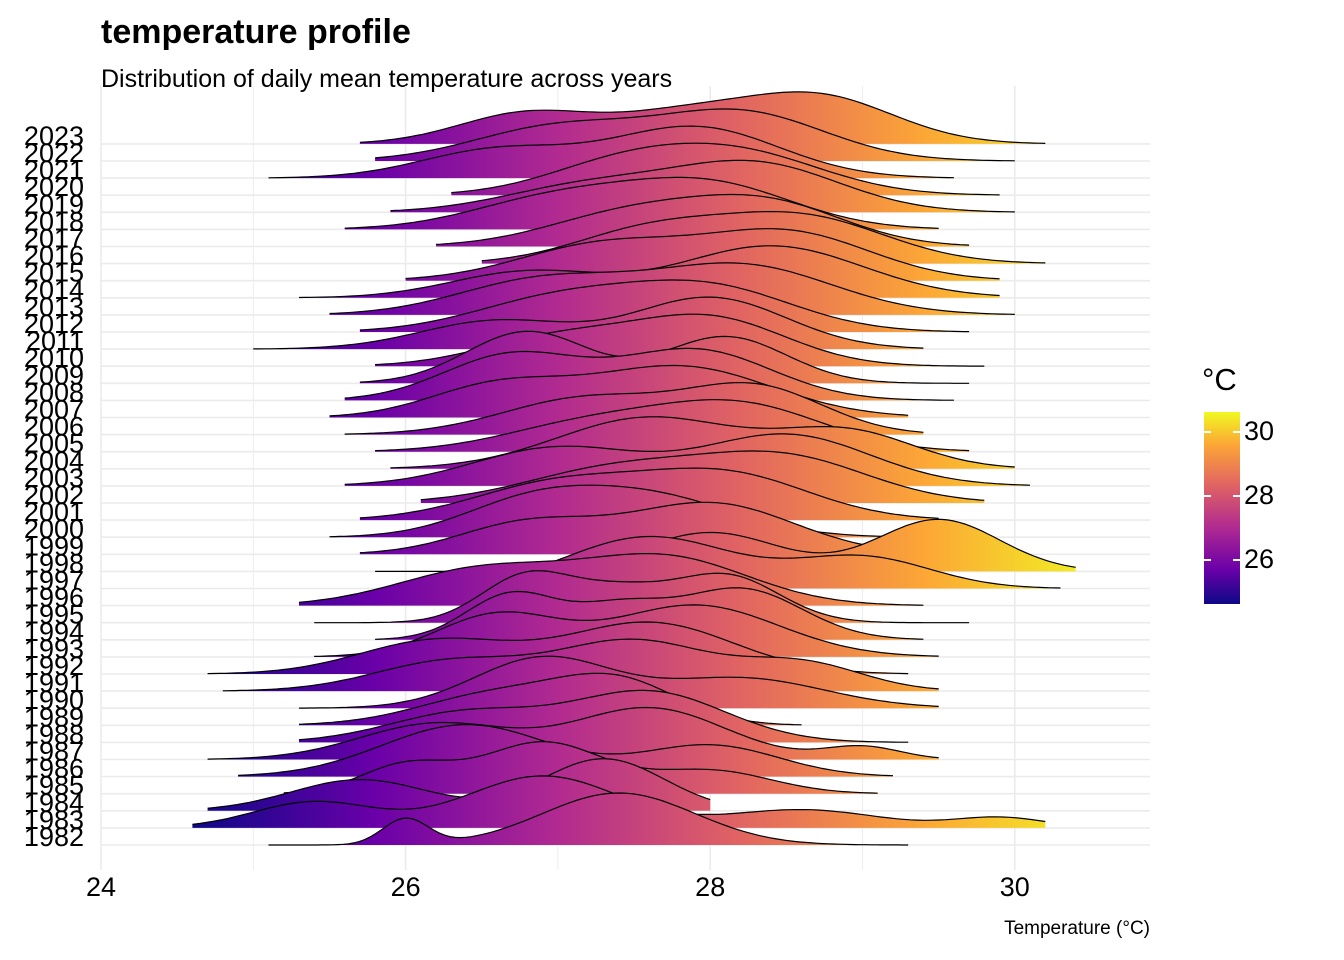  I want to click on year-label: 2004, so click(54, 461).